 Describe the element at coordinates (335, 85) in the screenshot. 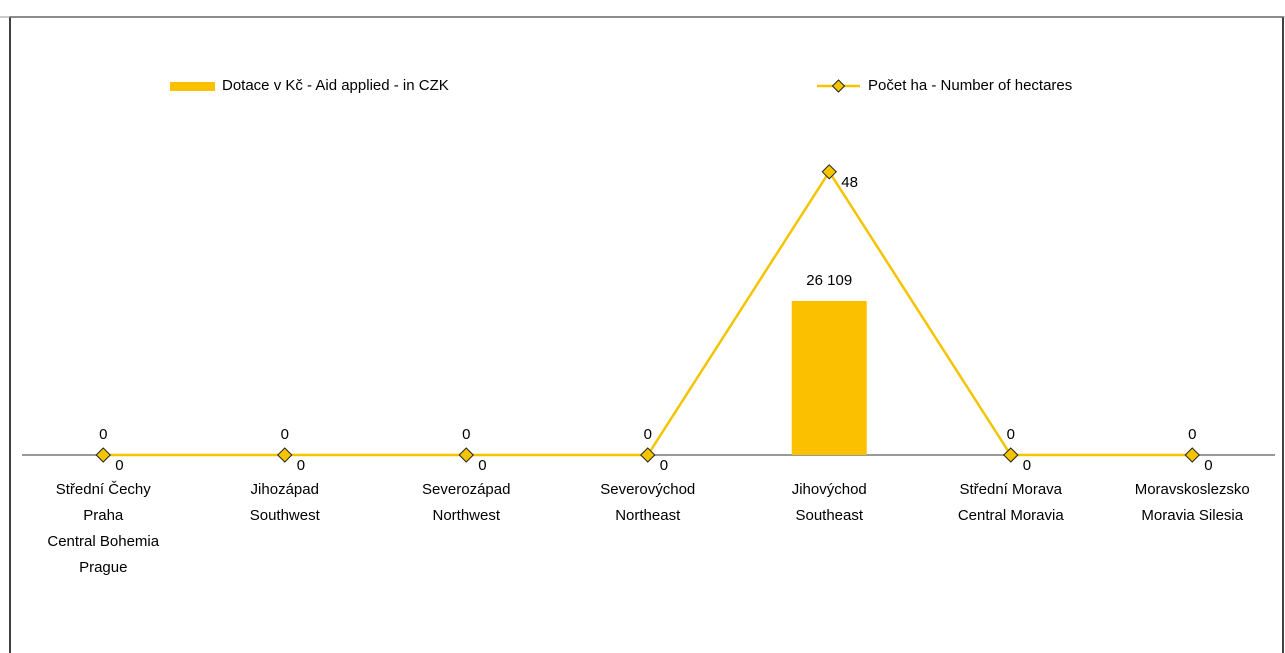

I see `legend-label: Dotace v Kč - Aid applied - in CZK` at that location.